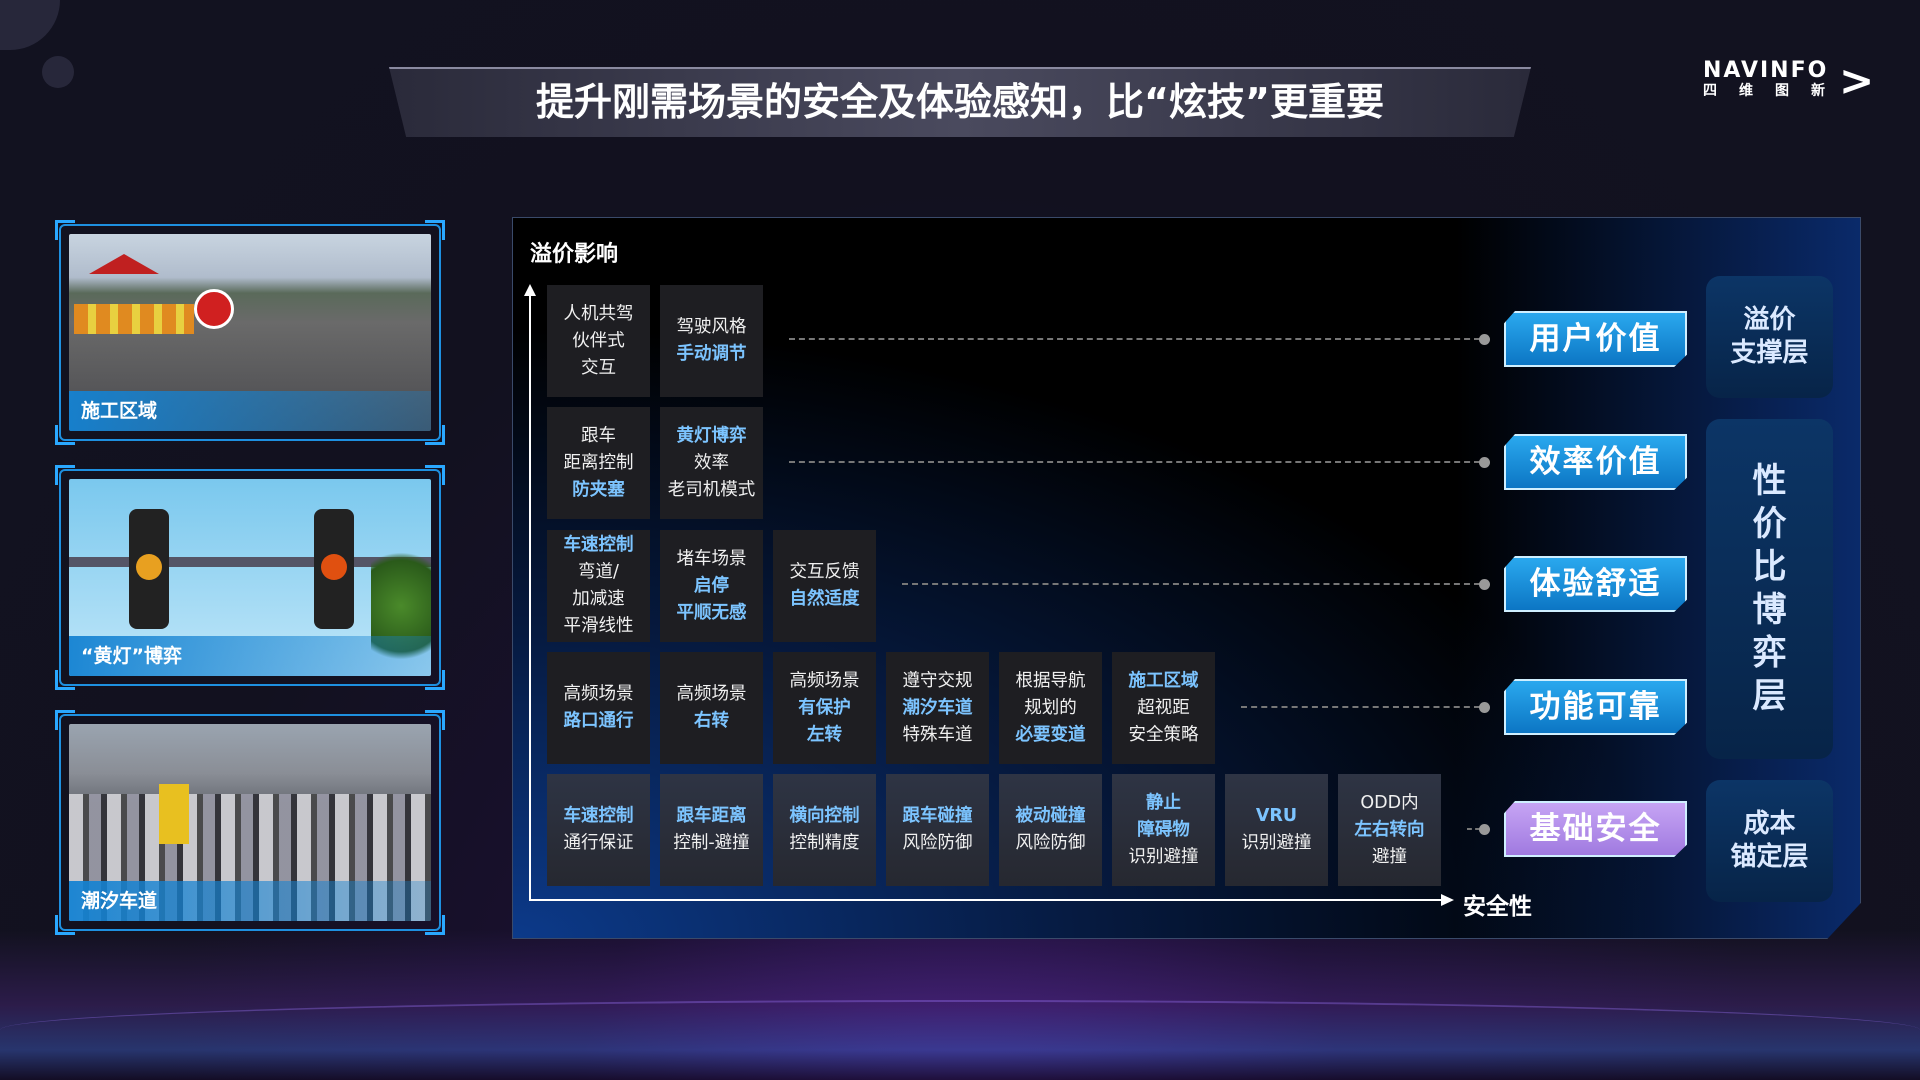 Image resolution: width=1920 pixels, height=1080 pixels. Describe the element at coordinates (1447, 900) in the screenshot. I see `x-axis-arrow-icon` at that location.